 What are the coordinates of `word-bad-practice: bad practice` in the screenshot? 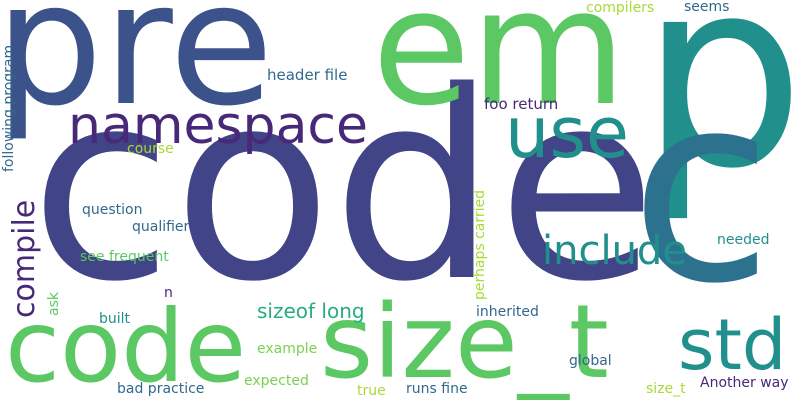 It's located at (161, 389).